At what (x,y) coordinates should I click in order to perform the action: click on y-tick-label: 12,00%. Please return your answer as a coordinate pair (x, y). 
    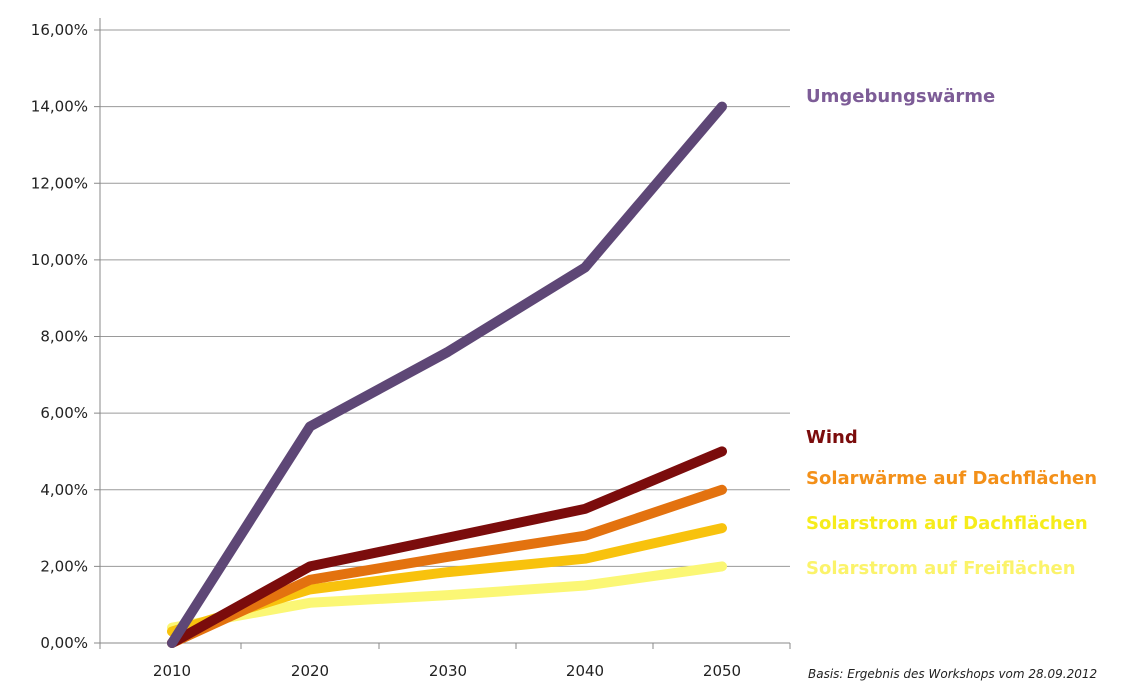
    Looking at the image, I should click on (59, 183).